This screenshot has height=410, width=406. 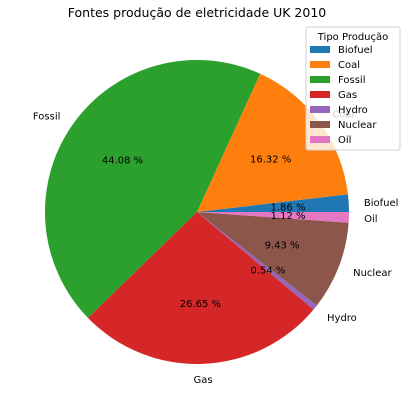 I want to click on pct-label-coal: 16.32 %, so click(x=270, y=159).